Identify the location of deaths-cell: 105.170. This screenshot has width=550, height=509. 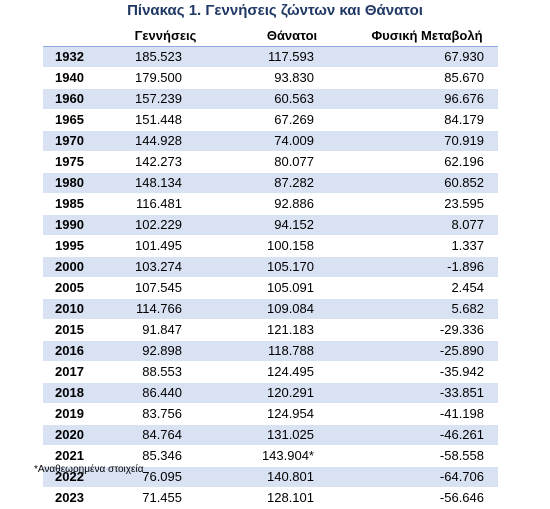
(292, 267).